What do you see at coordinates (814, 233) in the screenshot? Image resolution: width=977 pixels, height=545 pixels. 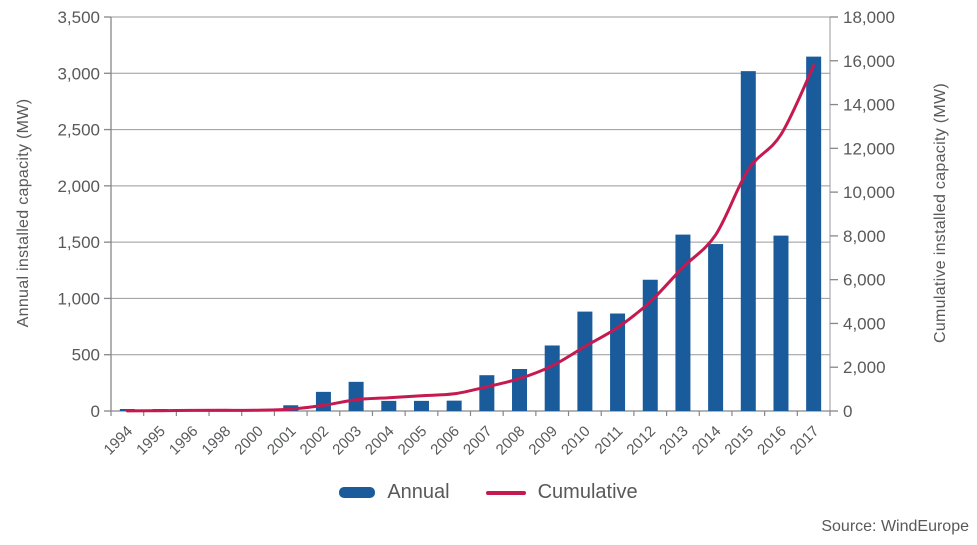 I see `bar-annual-2017` at bounding box center [814, 233].